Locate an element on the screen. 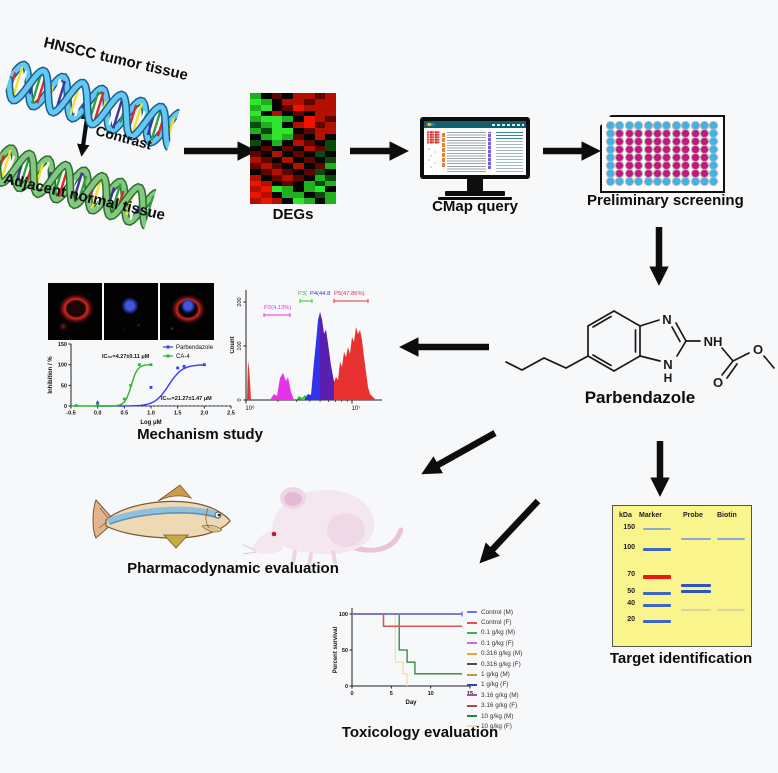  cmap-purple-column is located at coordinates (489, 150).